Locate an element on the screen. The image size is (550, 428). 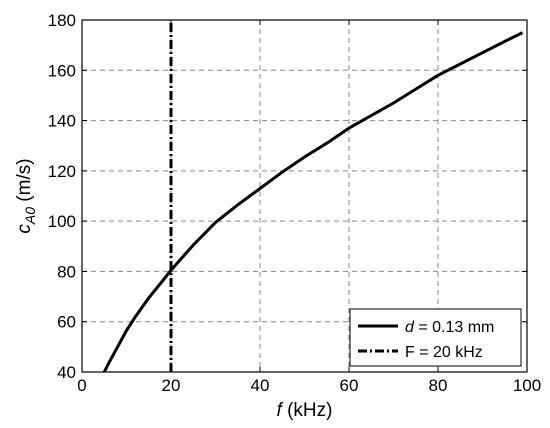
x-axis-label: f (kHz) is located at coordinates (305, 410).